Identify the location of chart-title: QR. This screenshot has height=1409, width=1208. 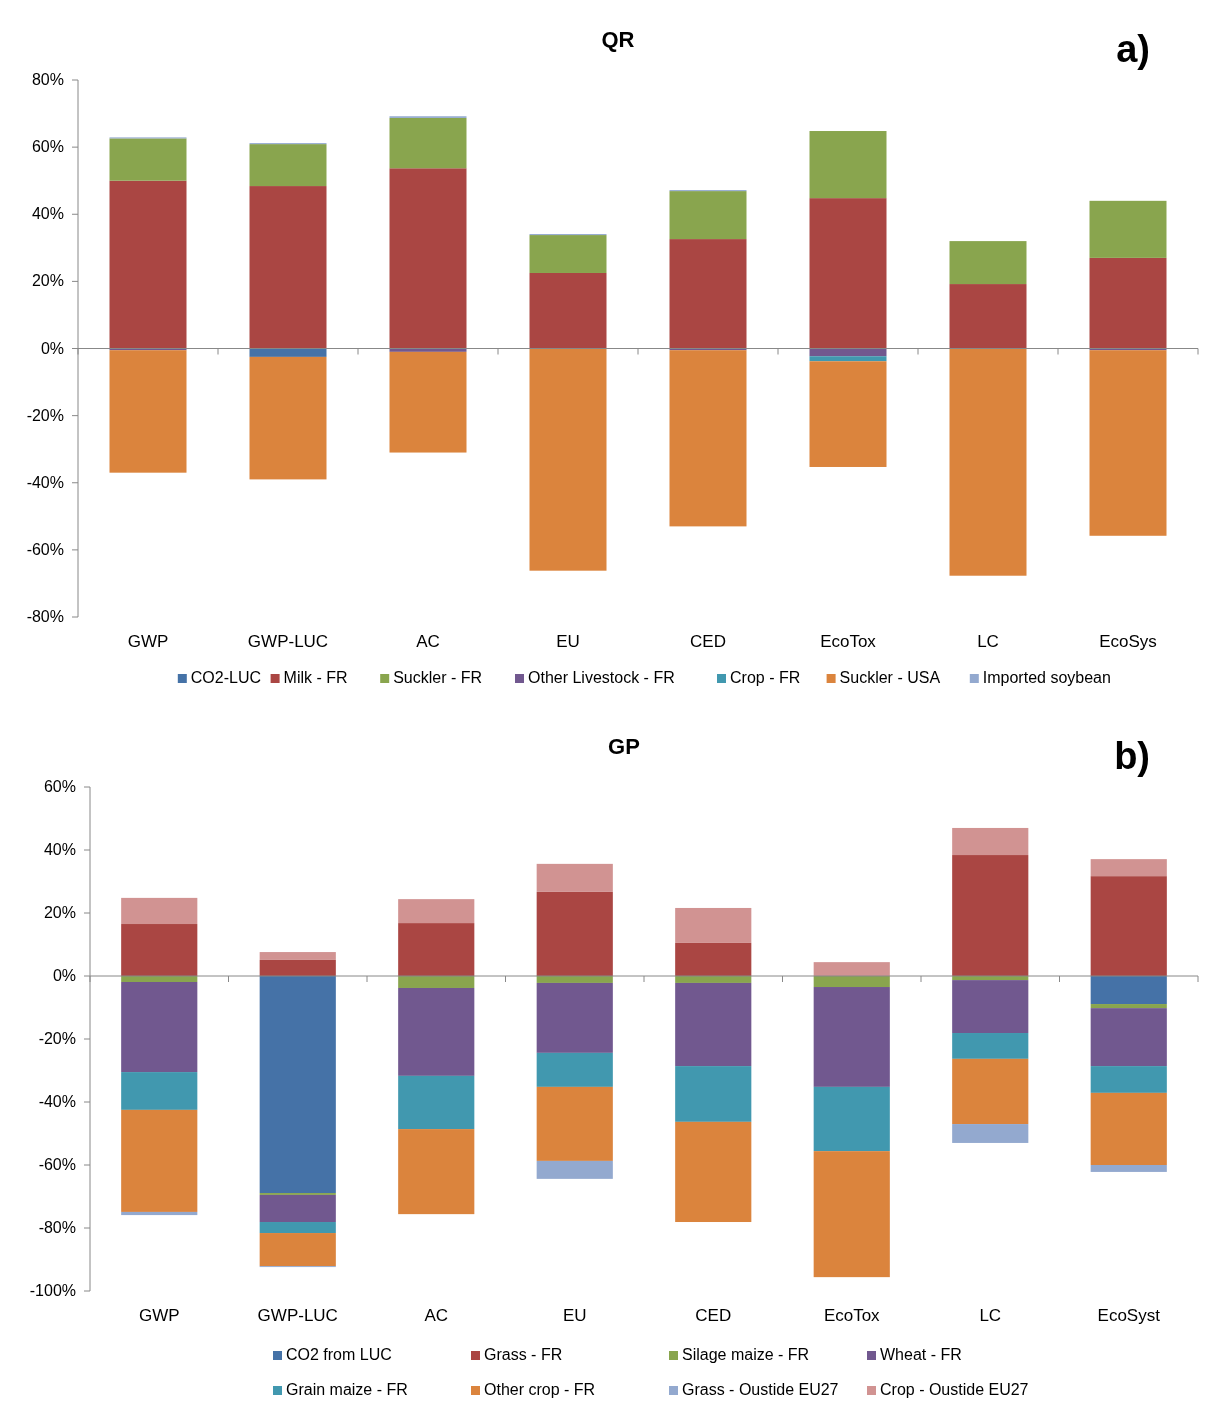
(618, 39).